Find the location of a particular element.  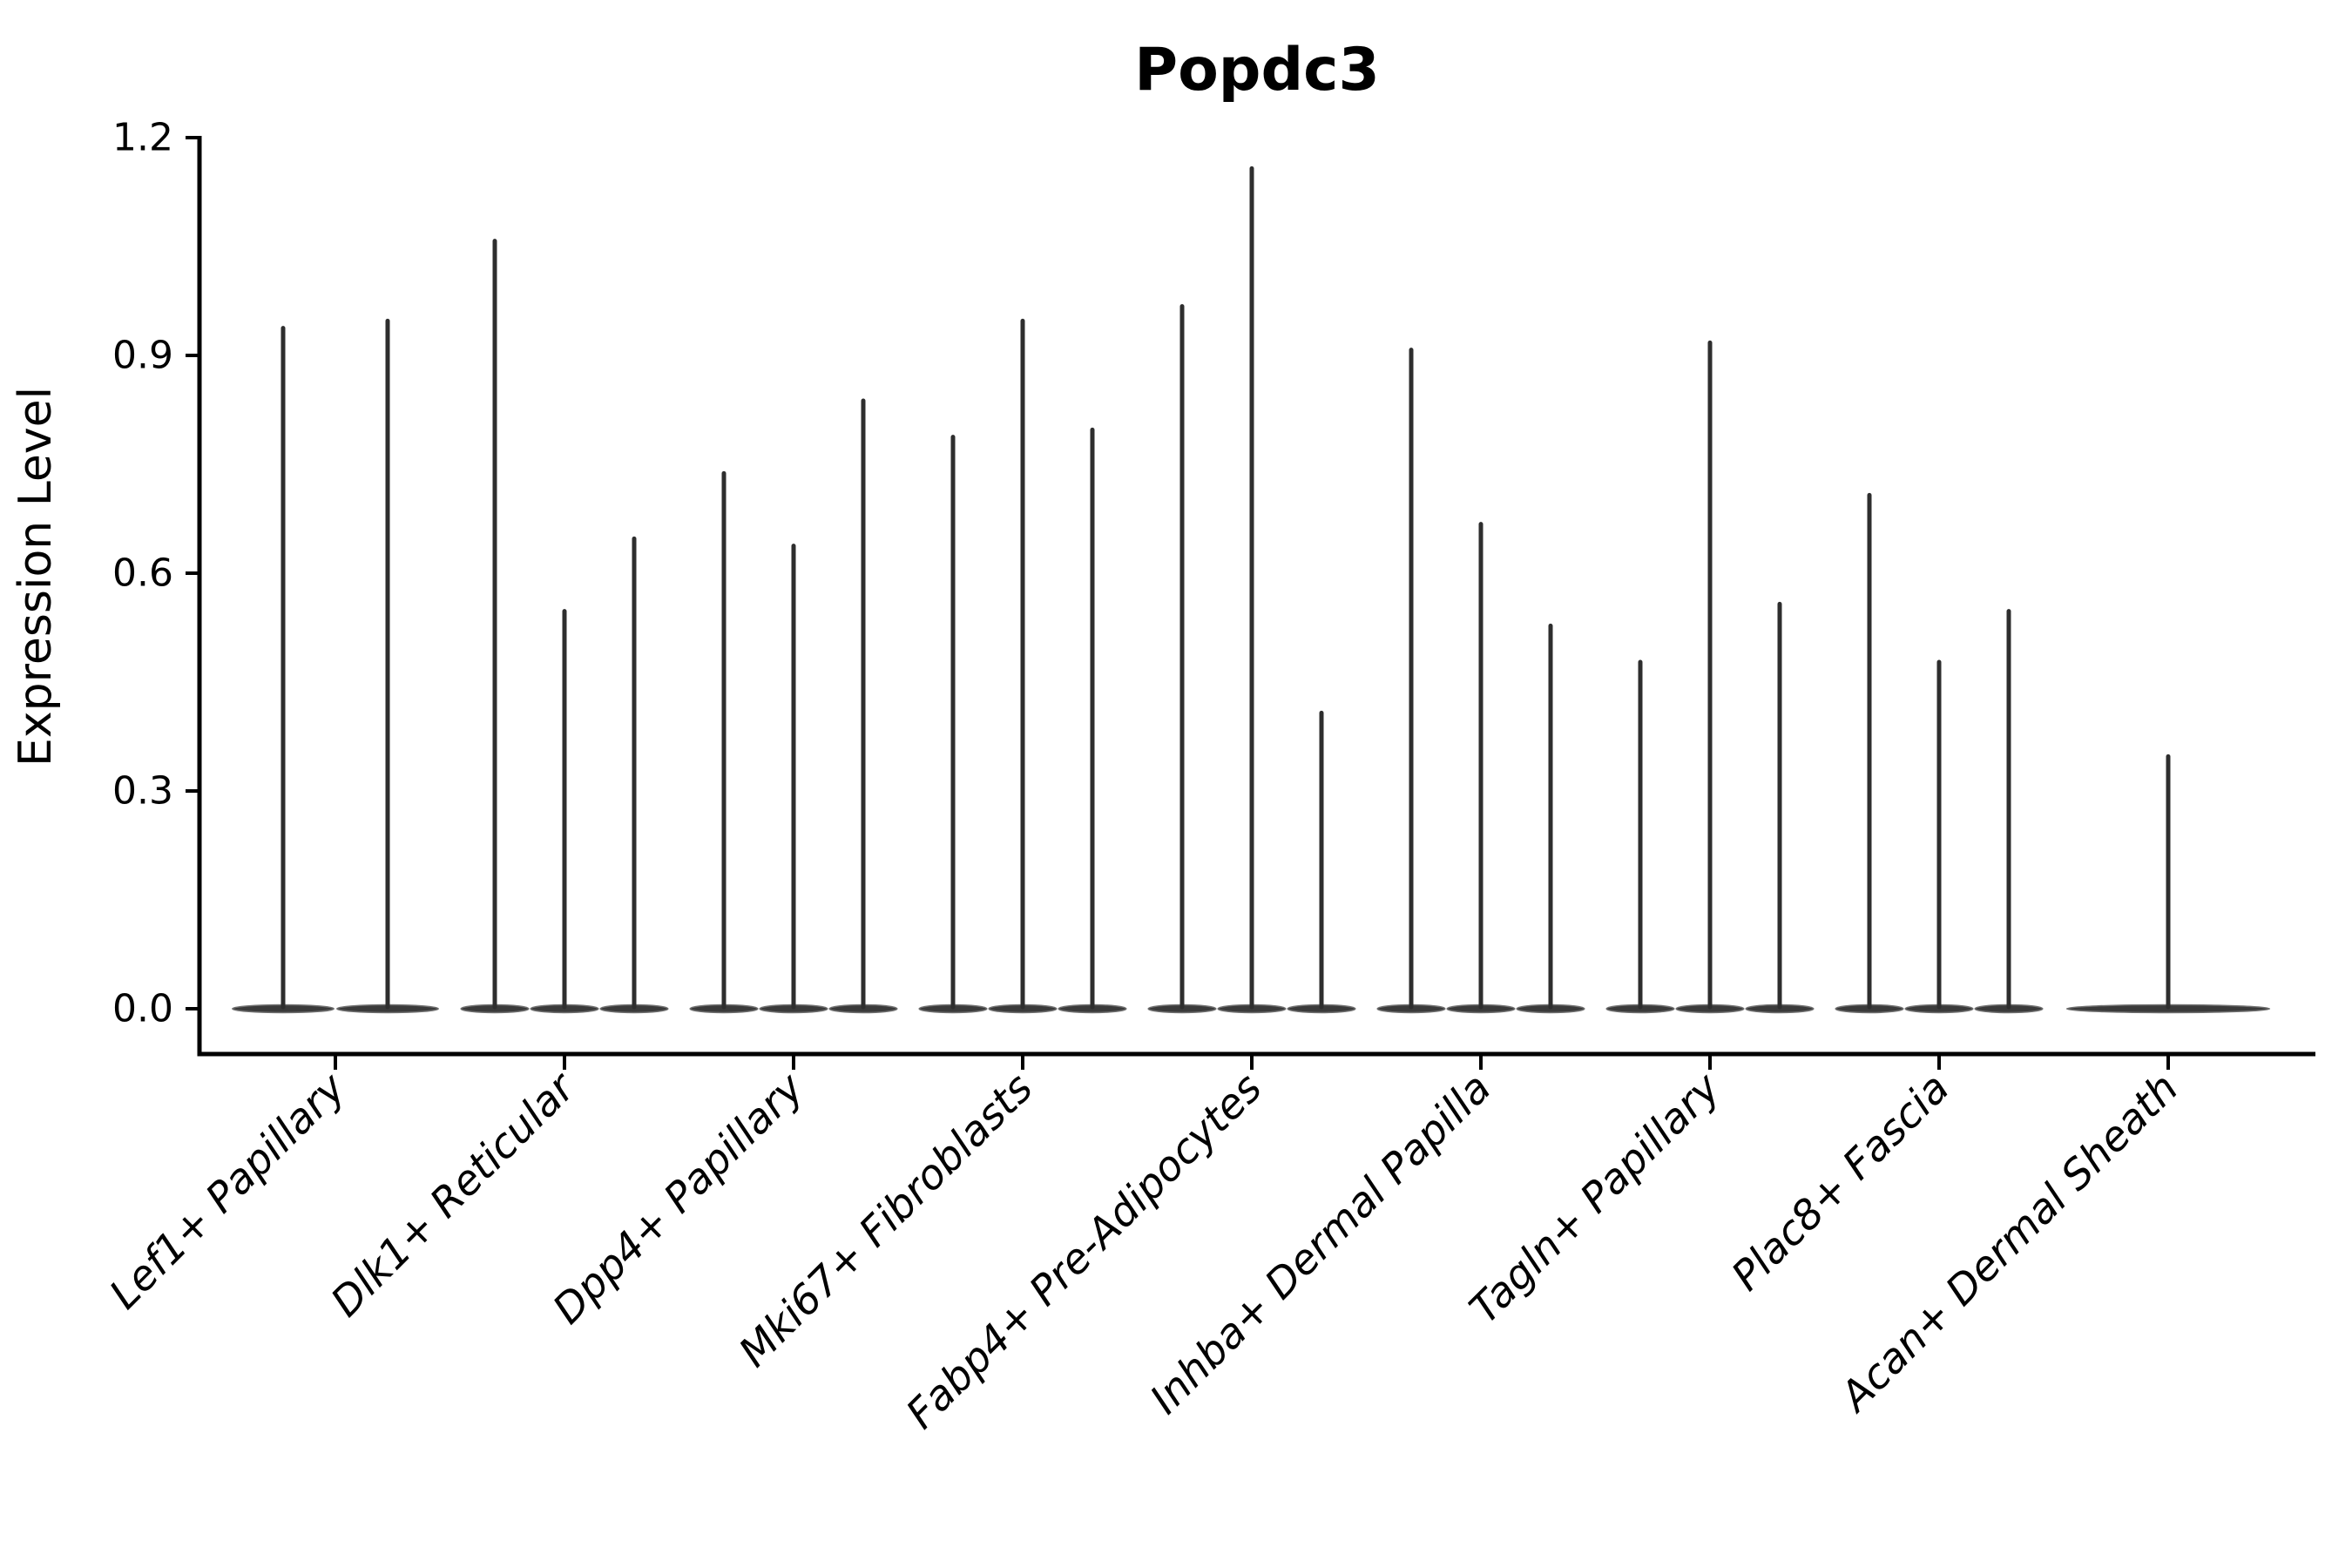

y-axis-label: Expression Level is located at coordinates (36, 577).